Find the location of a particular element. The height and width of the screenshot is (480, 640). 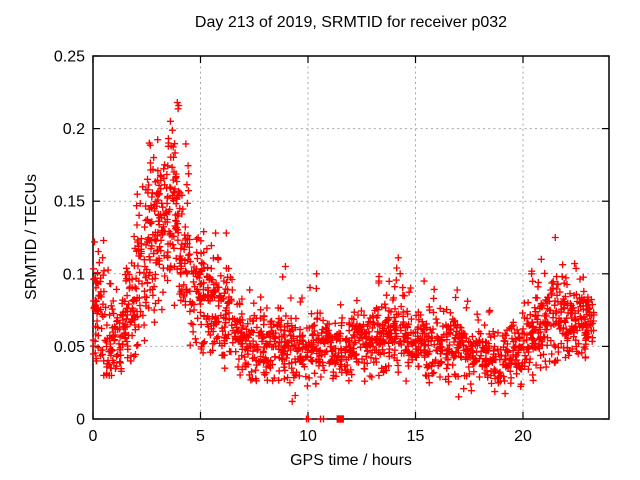

x-tick-label: 10 is located at coordinates (308, 436).